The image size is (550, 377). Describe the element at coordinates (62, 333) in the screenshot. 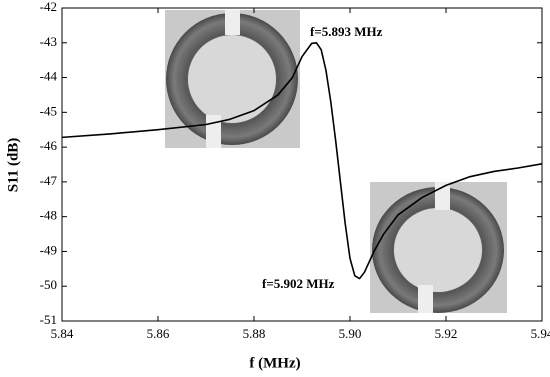

I see `x-tick-label: 5.84` at that location.